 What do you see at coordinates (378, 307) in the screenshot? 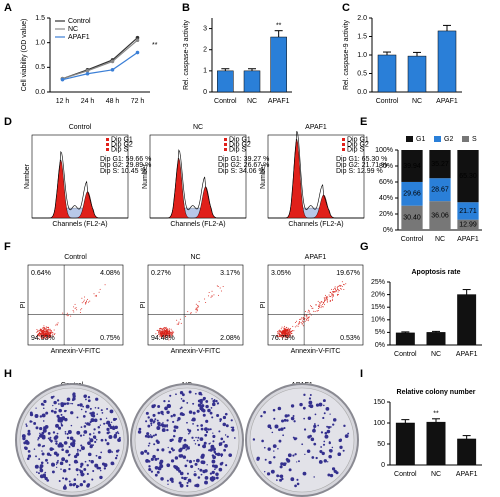
I see `y-tick-label: 15%` at bounding box center [378, 307].